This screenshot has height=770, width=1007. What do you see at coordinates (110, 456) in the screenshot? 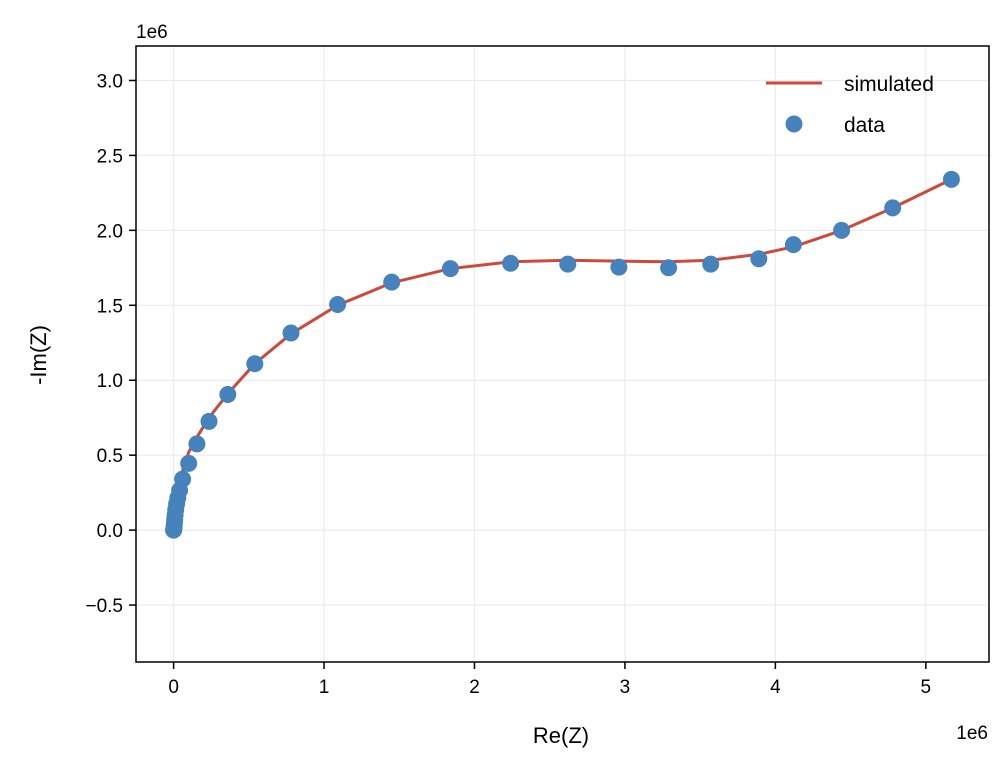
I see `y-tick-label: 0.5` at bounding box center [110, 456].